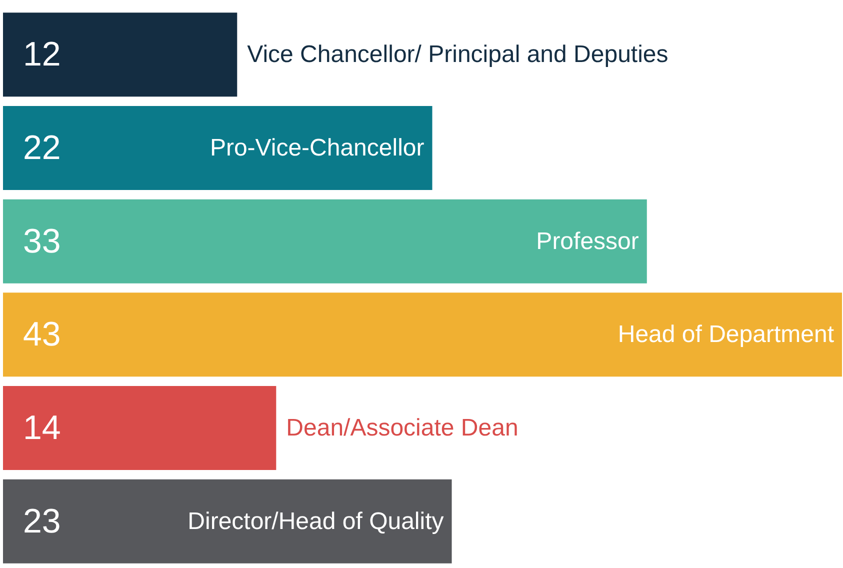  I want to click on data-label: 22, so click(42, 148).